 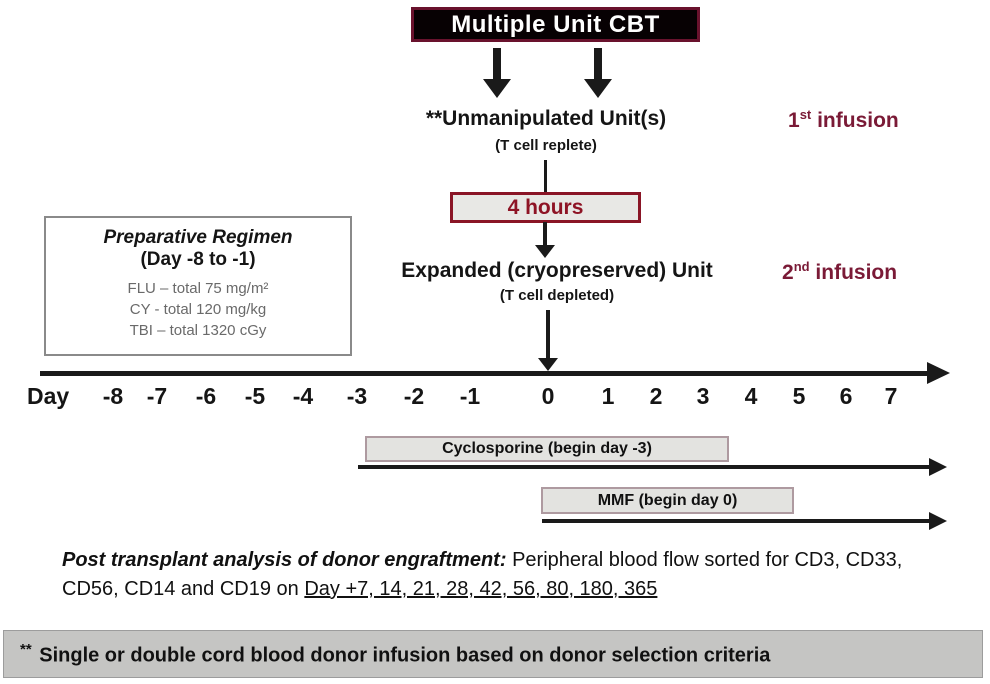 I want to click on tbi-dose-line: TBI – total 1320 cGy, so click(x=198, y=330).